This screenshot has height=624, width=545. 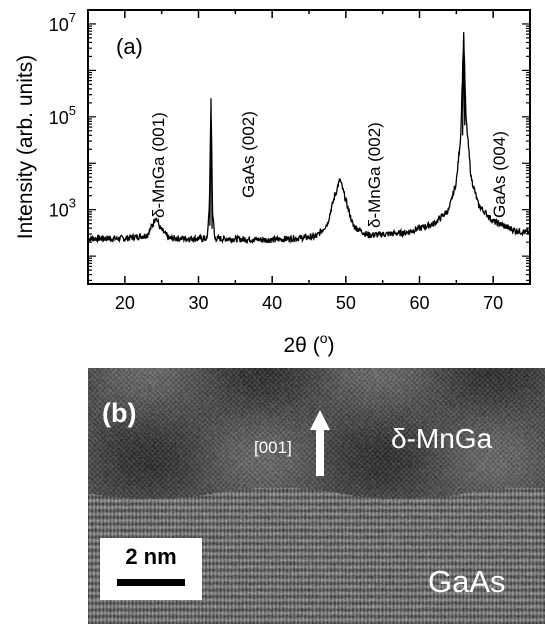 What do you see at coordinates (419, 303) in the screenshot?
I see `x-tick-label: 60` at bounding box center [419, 303].